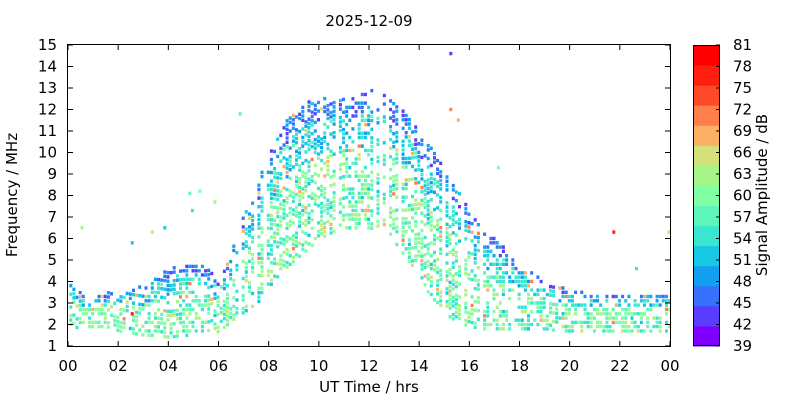 Image resolution: width=800 pixels, height=400 pixels. I want to click on colorbar-segment, so click(706, 95).